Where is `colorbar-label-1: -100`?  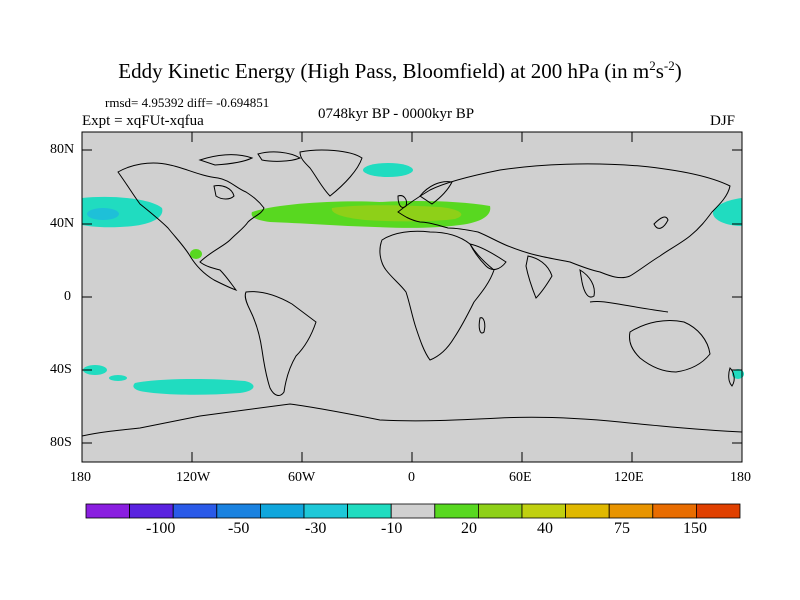 colorbar-label-1: -100 is located at coordinates (161, 528).